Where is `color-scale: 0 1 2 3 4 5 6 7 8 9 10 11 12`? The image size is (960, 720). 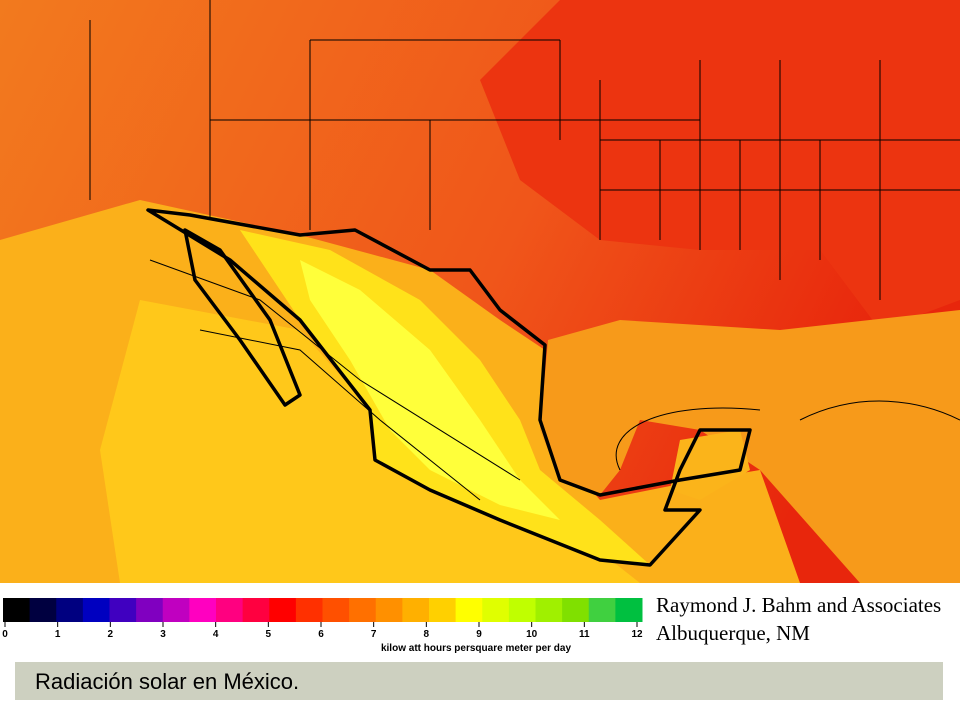 color-scale: 0 1 2 3 4 5 6 7 8 9 10 11 12 is located at coordinates (322, 619).